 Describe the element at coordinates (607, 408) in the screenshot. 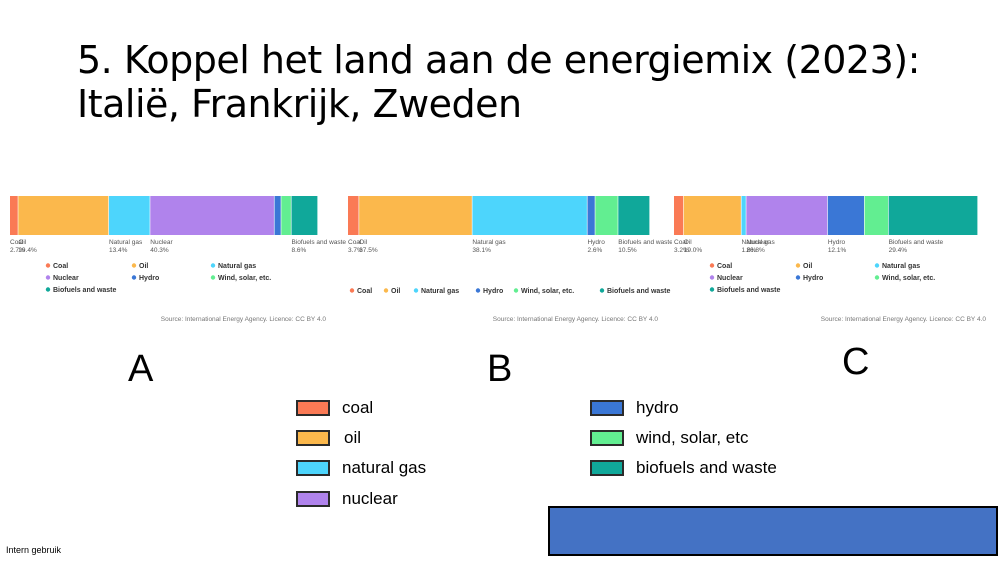

I see `hydro-swatch` at that location.